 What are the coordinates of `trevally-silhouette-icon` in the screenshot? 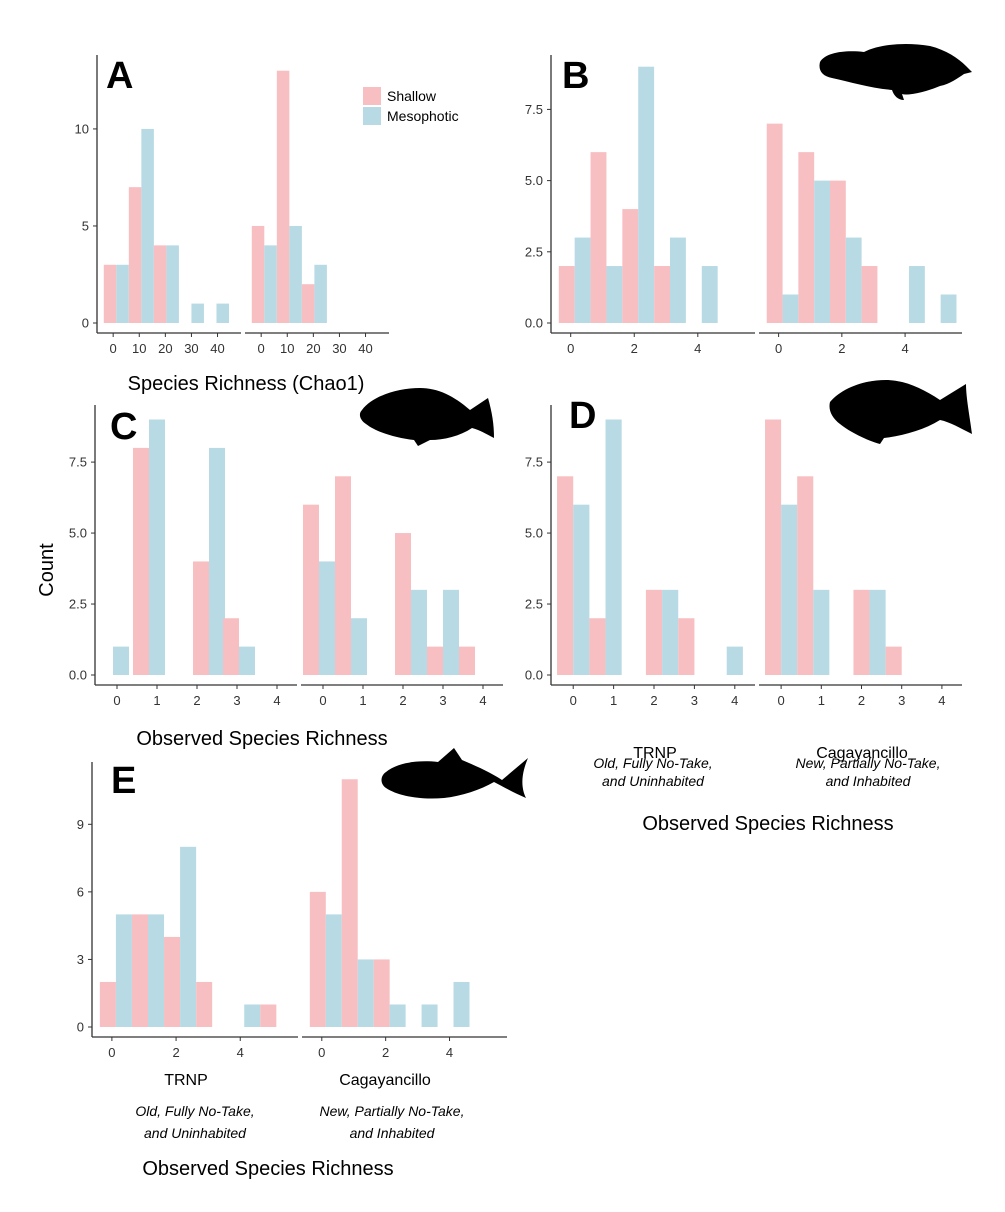 It's located at (454, 773).